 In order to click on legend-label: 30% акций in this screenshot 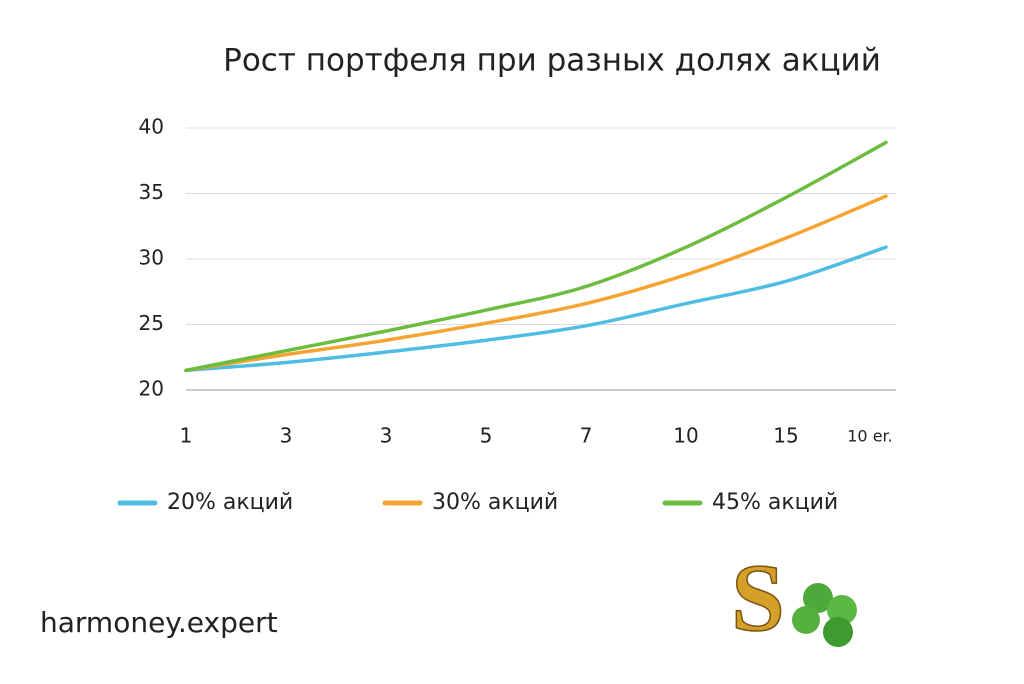, I will do `click(495, 502)`.